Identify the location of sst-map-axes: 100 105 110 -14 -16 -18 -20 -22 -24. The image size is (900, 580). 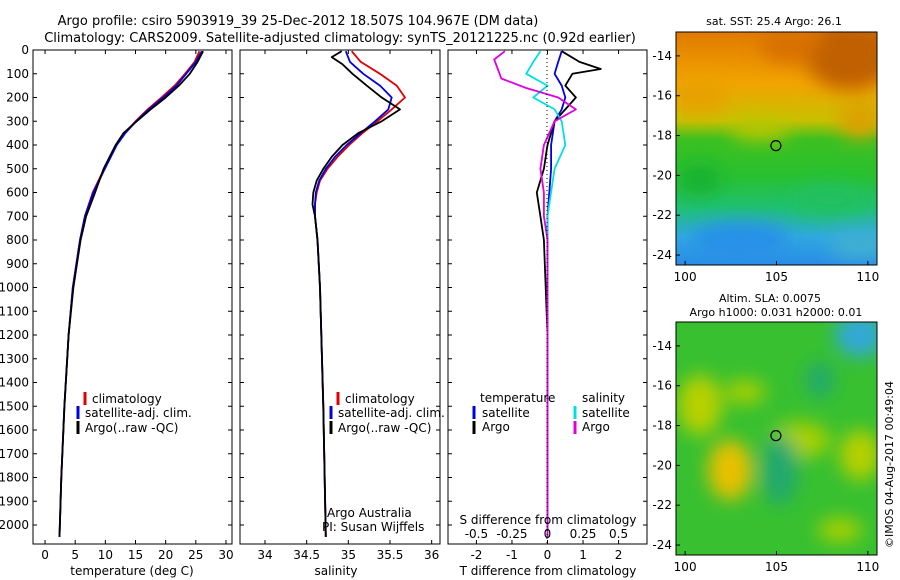
(765, 166).